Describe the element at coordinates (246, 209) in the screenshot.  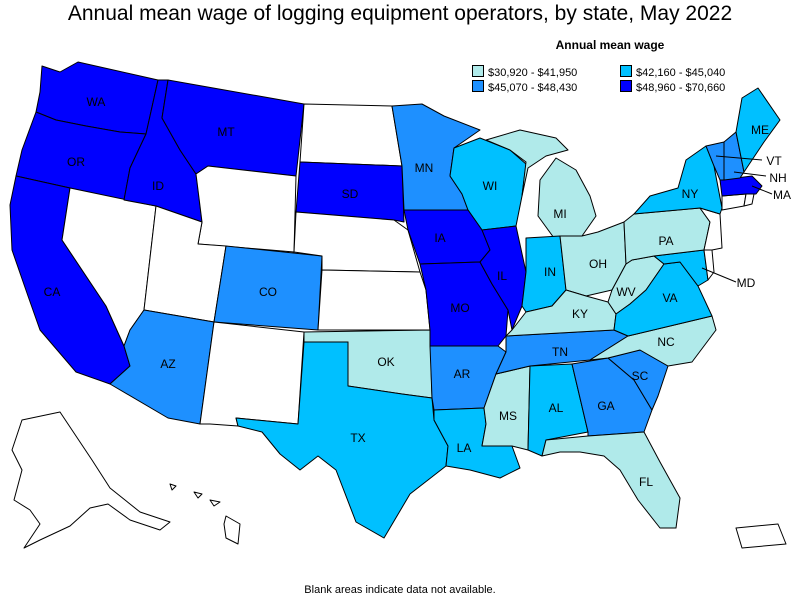
I see `state-WY` at that location.